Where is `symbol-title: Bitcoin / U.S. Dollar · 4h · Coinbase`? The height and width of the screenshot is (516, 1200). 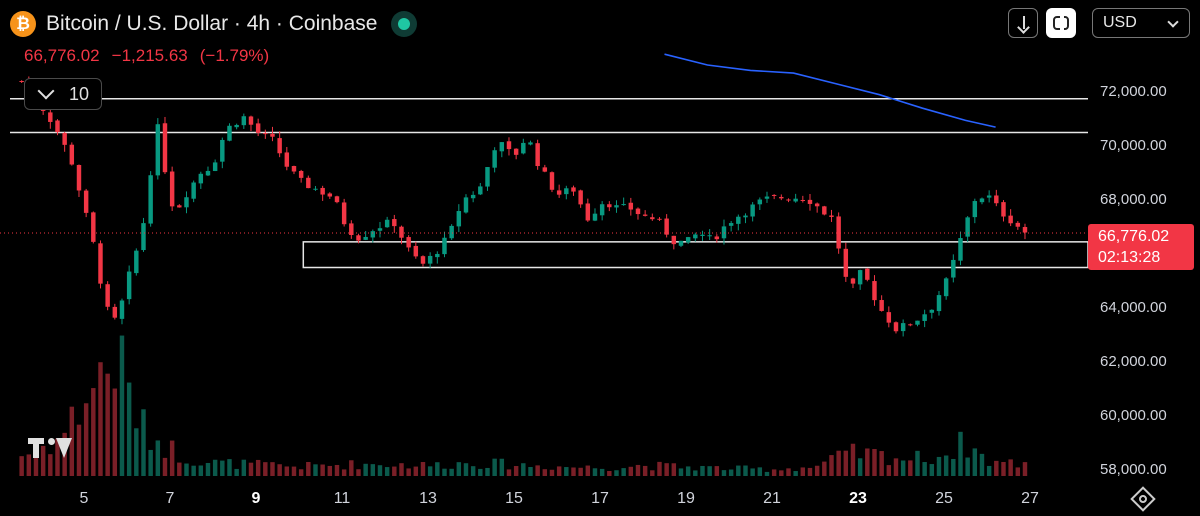
symbol-title: Bitcoin / U.S. Dollar · 4h · Coinbase is located at coordinates (212, 23).